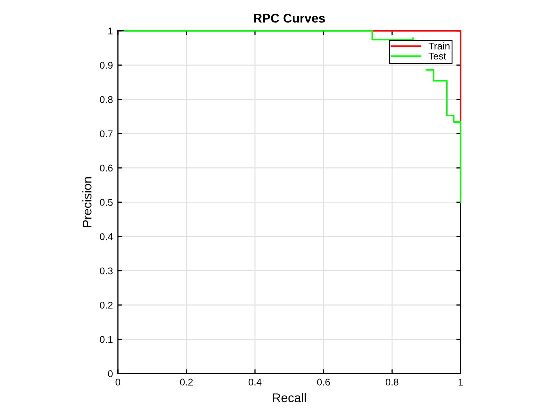  I want to click on y-tick-label: 0.1, so click(106, 340).